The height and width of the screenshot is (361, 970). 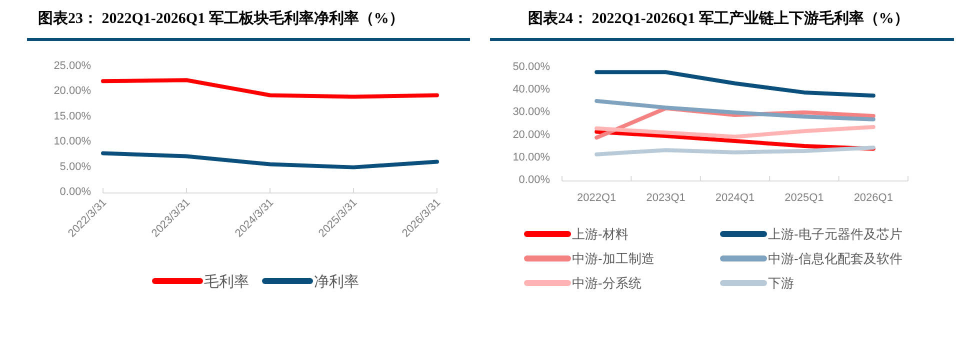 What do you see at coordinates (336, 281) in the screenshot?
I see `legend-label: 净利率` at bounding box center [336, 281].